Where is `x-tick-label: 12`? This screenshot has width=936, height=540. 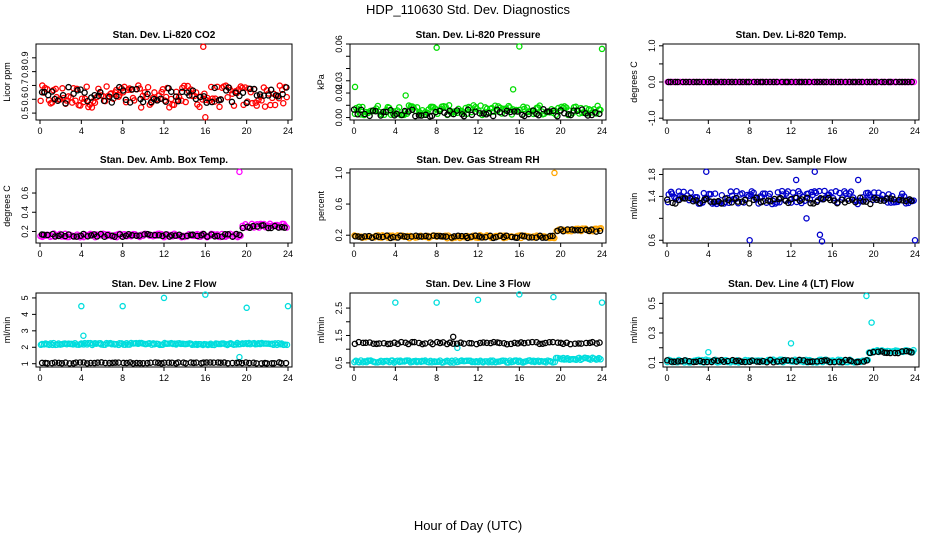
x-tick-label: 12 is located at coordinates (164, 254).